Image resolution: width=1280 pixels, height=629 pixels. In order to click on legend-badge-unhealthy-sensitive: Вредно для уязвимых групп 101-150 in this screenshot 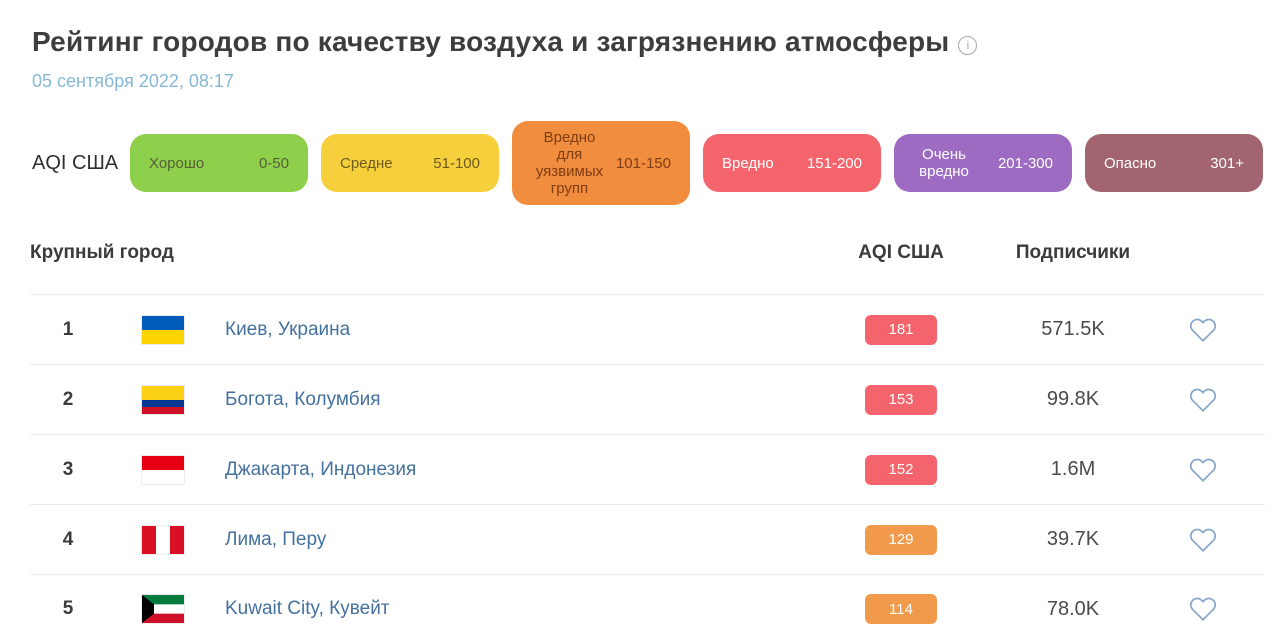, I will do `click(601, 163)`.